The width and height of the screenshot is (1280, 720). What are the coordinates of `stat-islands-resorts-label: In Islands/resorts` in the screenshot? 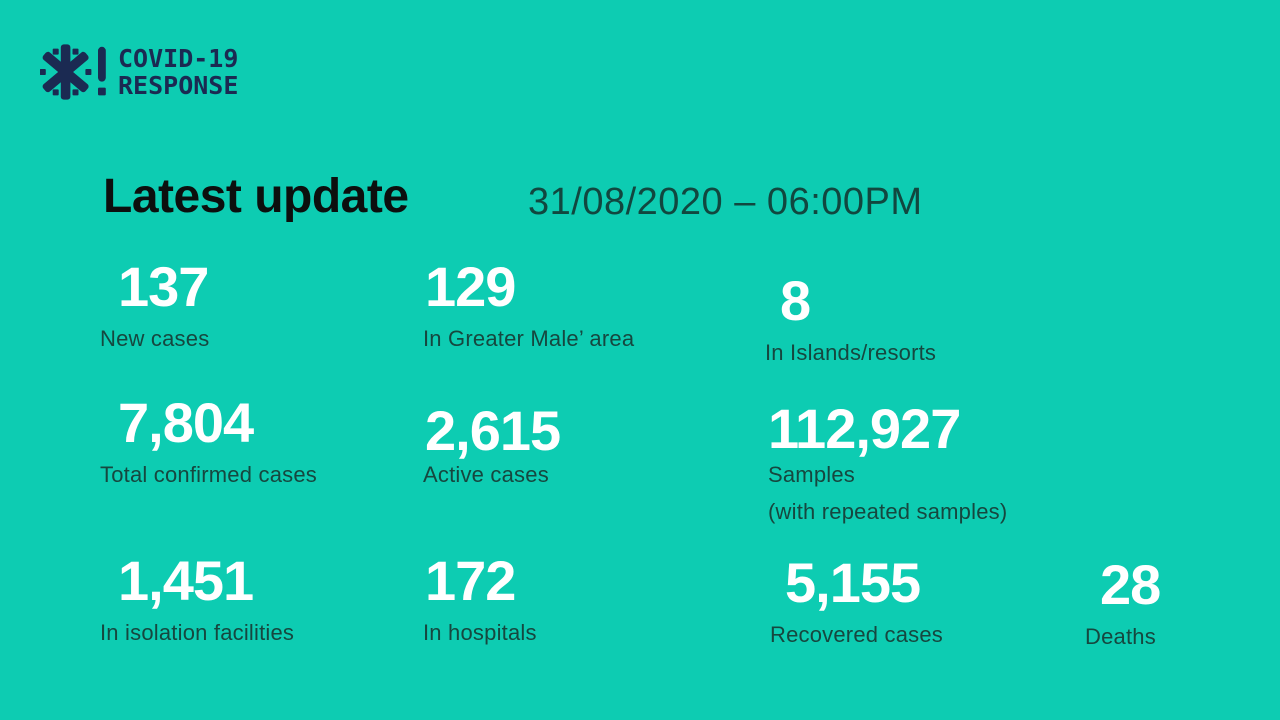 It's located at (851, 353).